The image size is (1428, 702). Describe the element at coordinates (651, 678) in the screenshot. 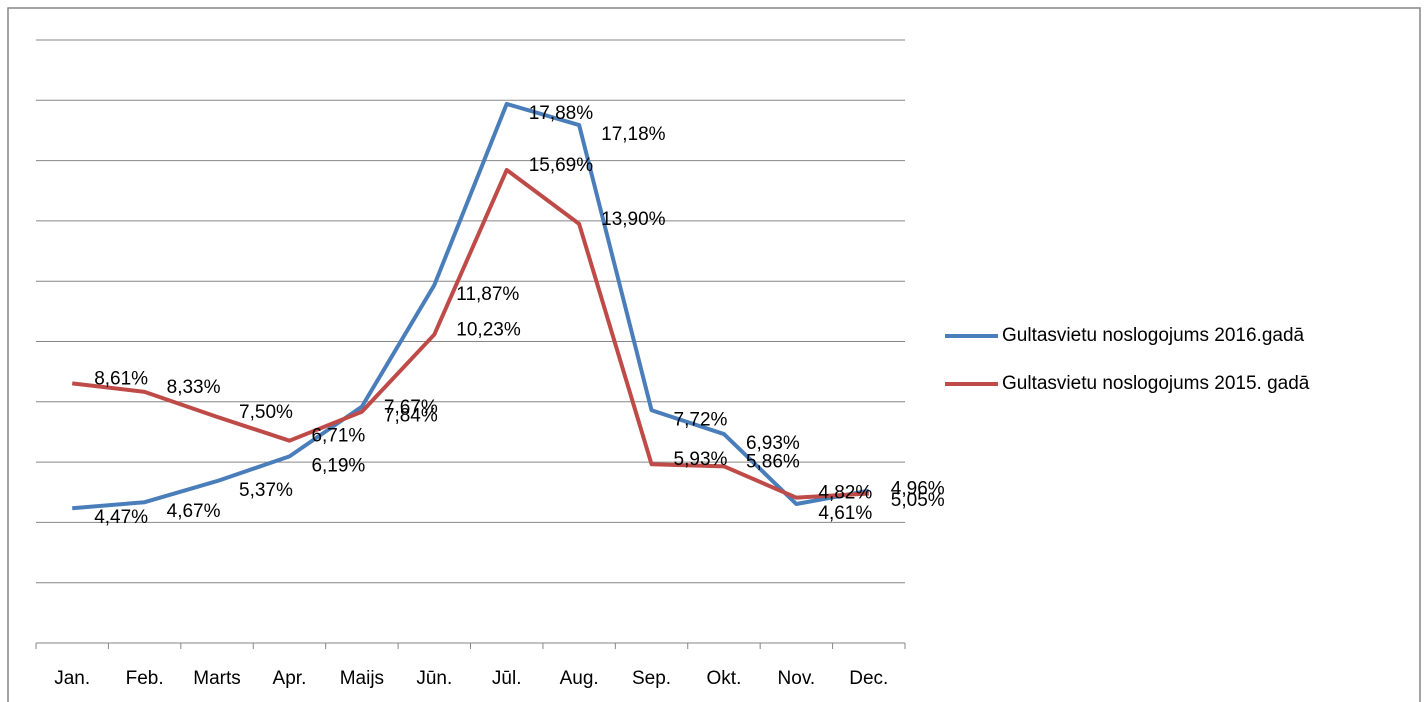

I see `x-tick-label: Sep.` at that location.